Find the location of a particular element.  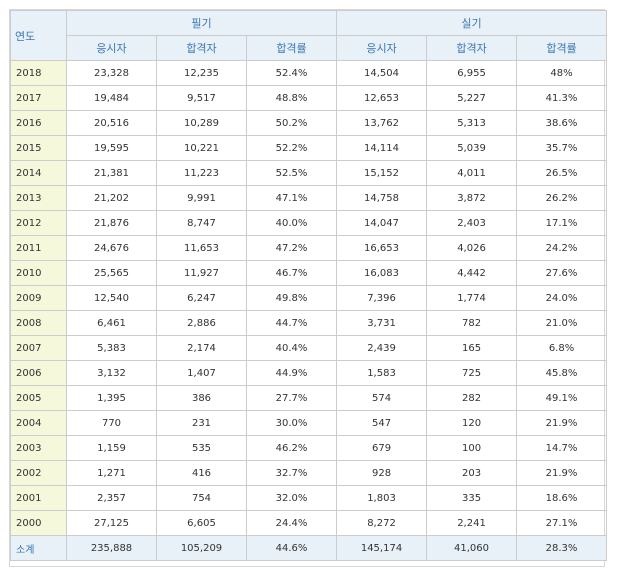

table-row: 2002 1,271 416 32.7% 928 203 21.9% is located at coordinates (309, 473).